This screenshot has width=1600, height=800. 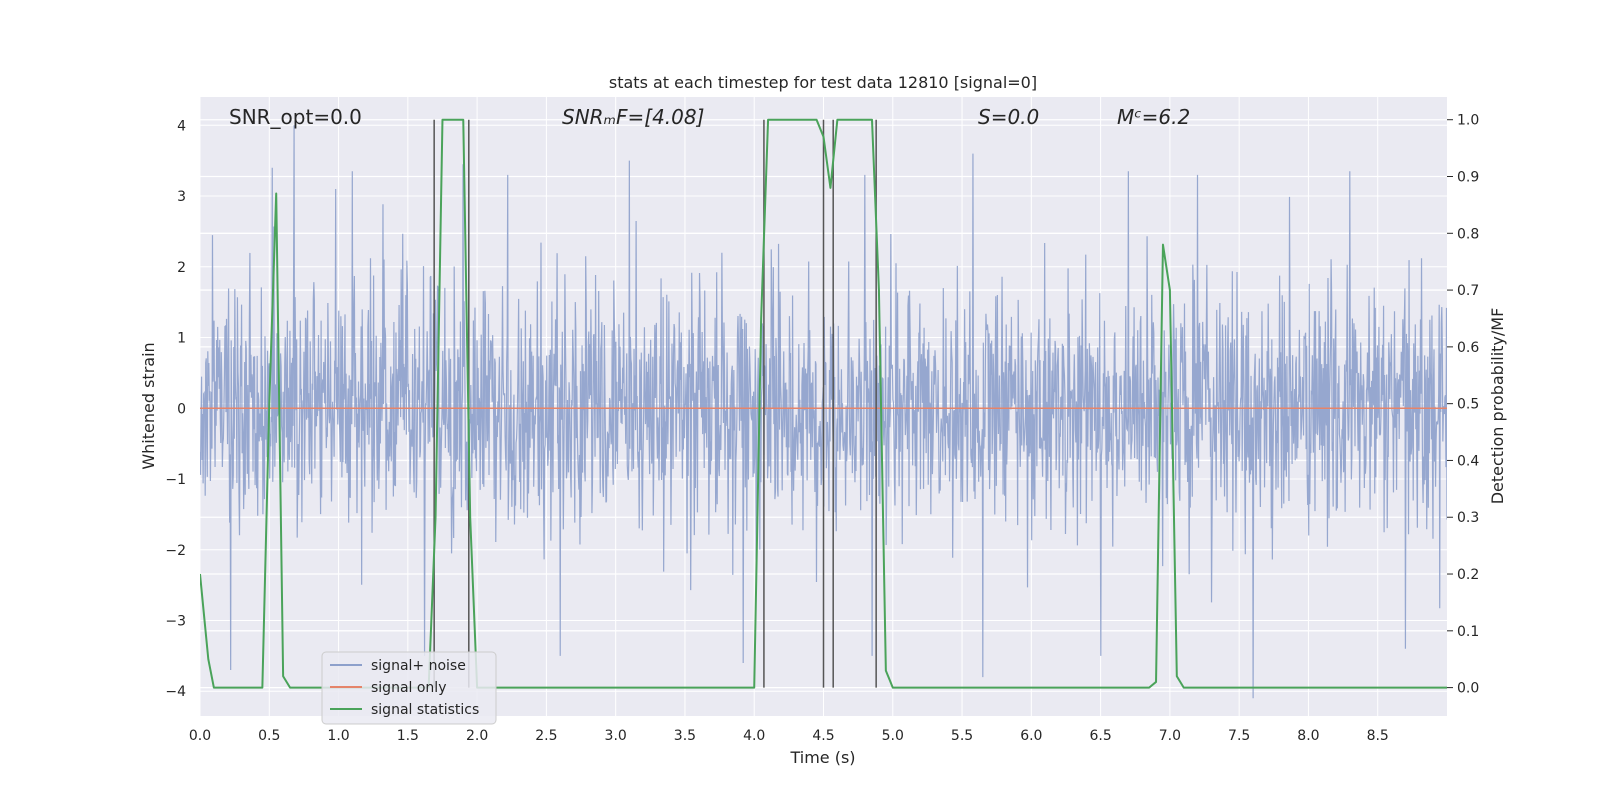 What do you see at coordinates (685, 736) in the screenshot?
I see `x-tick-label: 3.5` at bounding box center [685, 736].